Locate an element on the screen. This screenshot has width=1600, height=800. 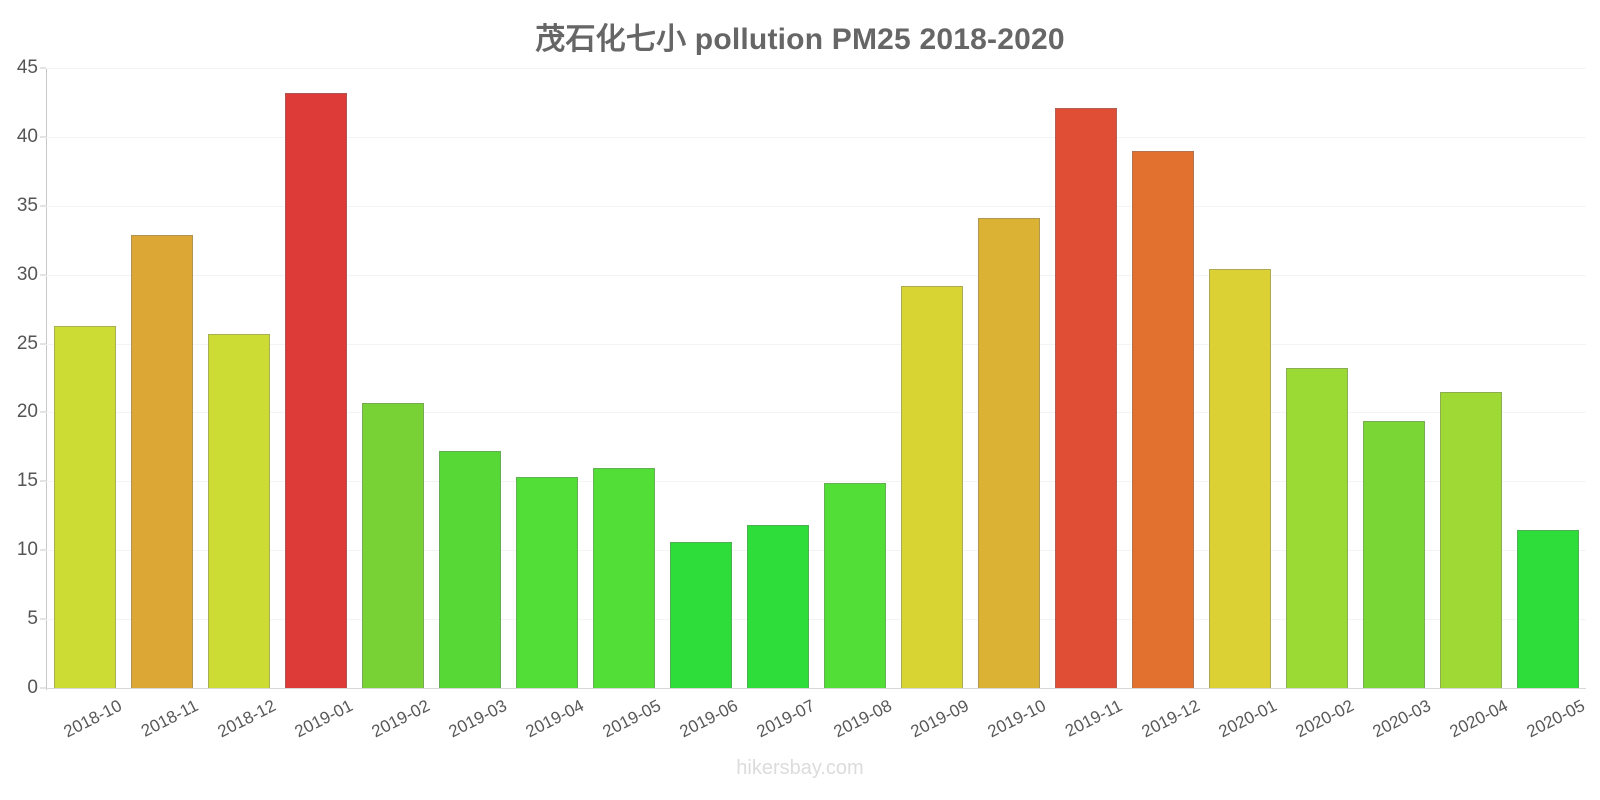
y-axis-tick-label: 45 is located at coordinates (27, 67).